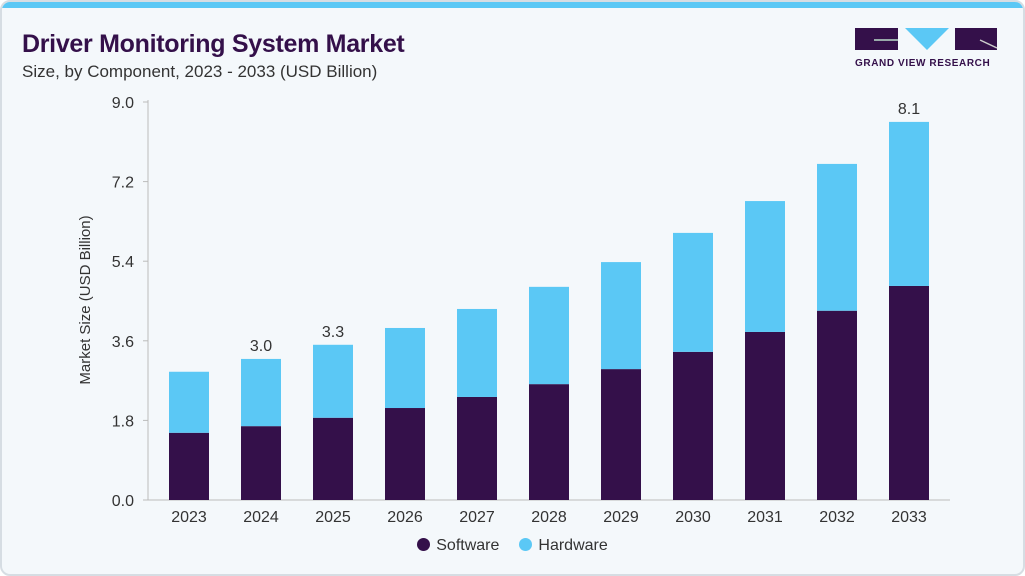 Image resolution: width=1025 pixels, height=576 pixels. What do you see at coordinates (261, 392) in the screenshot?
I see `bar-hardware-2024` at bounding box center [261, 392].